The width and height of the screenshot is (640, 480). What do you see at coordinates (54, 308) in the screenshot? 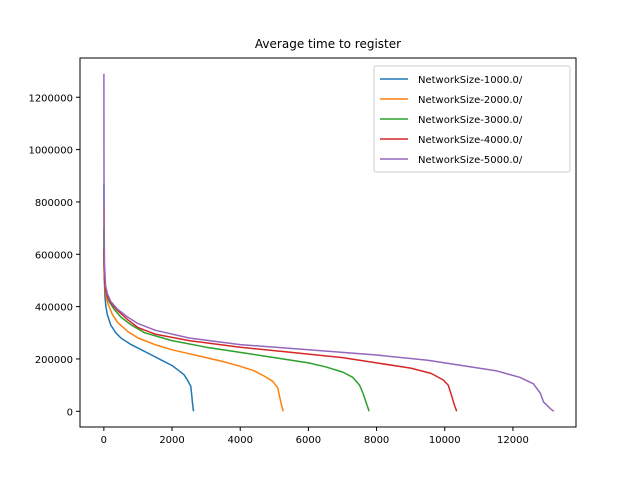
I see `y-tick-label: 400000` at bounding box center [54, 308].